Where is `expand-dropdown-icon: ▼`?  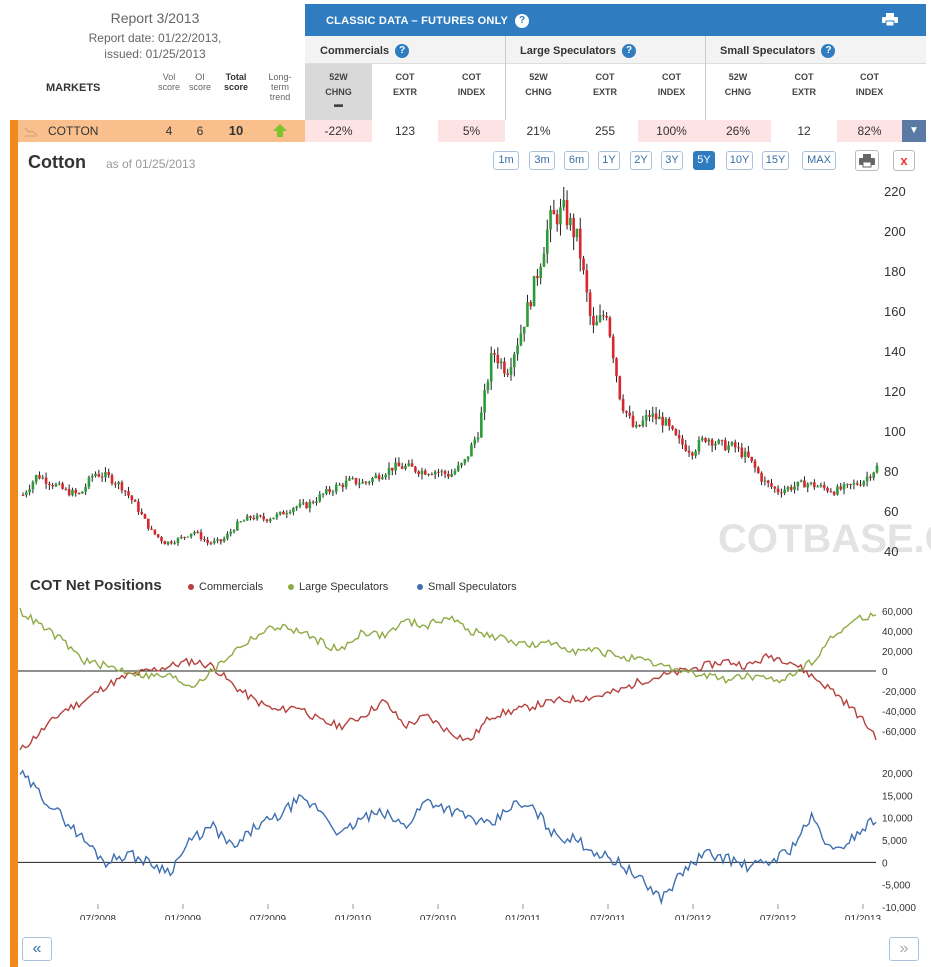
expand-dropdown-icon: ▼ is located at coordinates (914, 131).